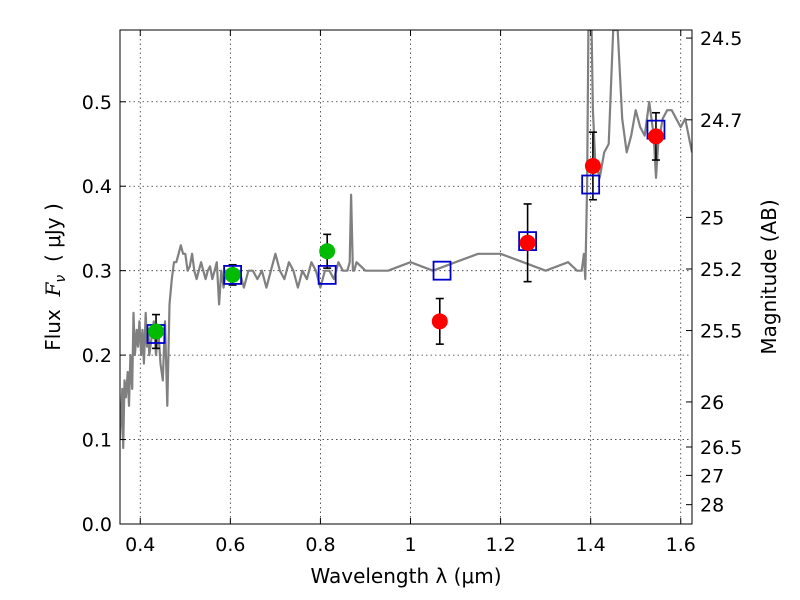 This screenshot has width=800, height=600. I want to click on x-axis-label: Wavelength λ (μm), so click(405, 576).